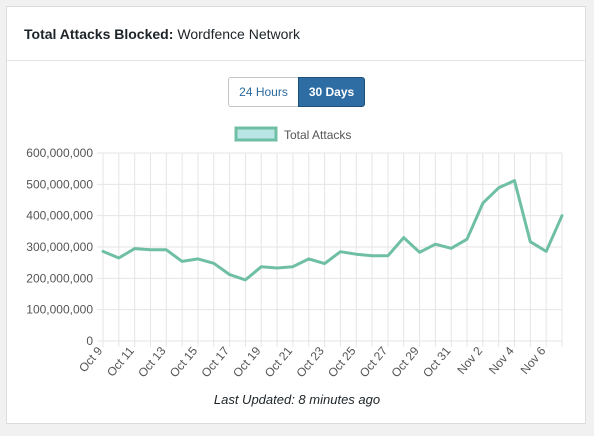  I want to click on y-tick-label: 100,000,000, so click(59, 310).